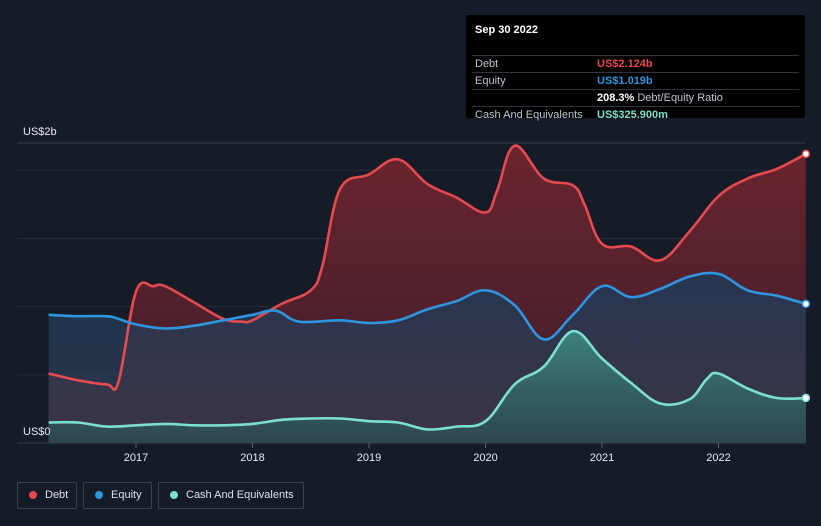 This screenshot has height=526, width=821. Describe the element at coordinates (240, 495) in the screenshot. I see `legend-cash-label: Cash And Equivalents` at that location.